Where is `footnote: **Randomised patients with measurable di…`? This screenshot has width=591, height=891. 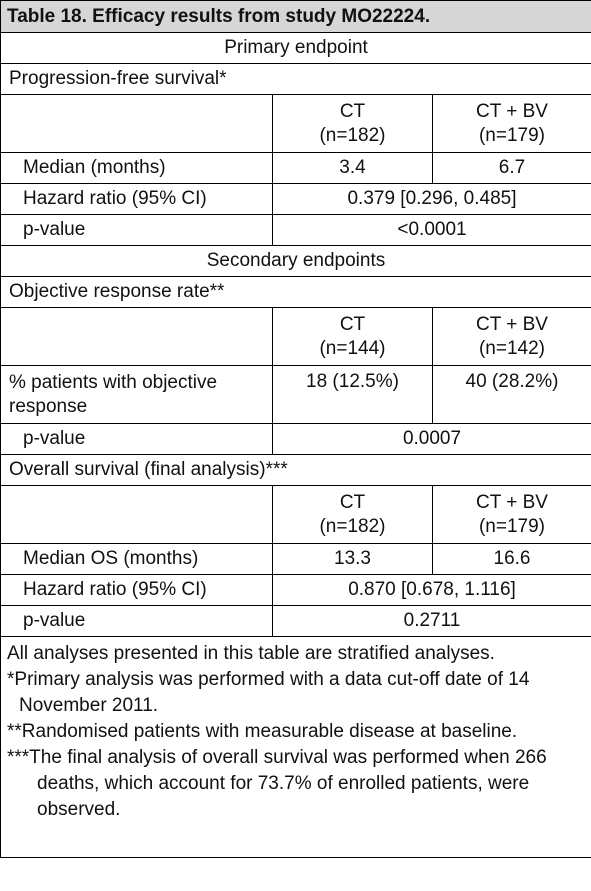 footnote: **Randomised patients with measurable di… is located at coordinates (262, 731).